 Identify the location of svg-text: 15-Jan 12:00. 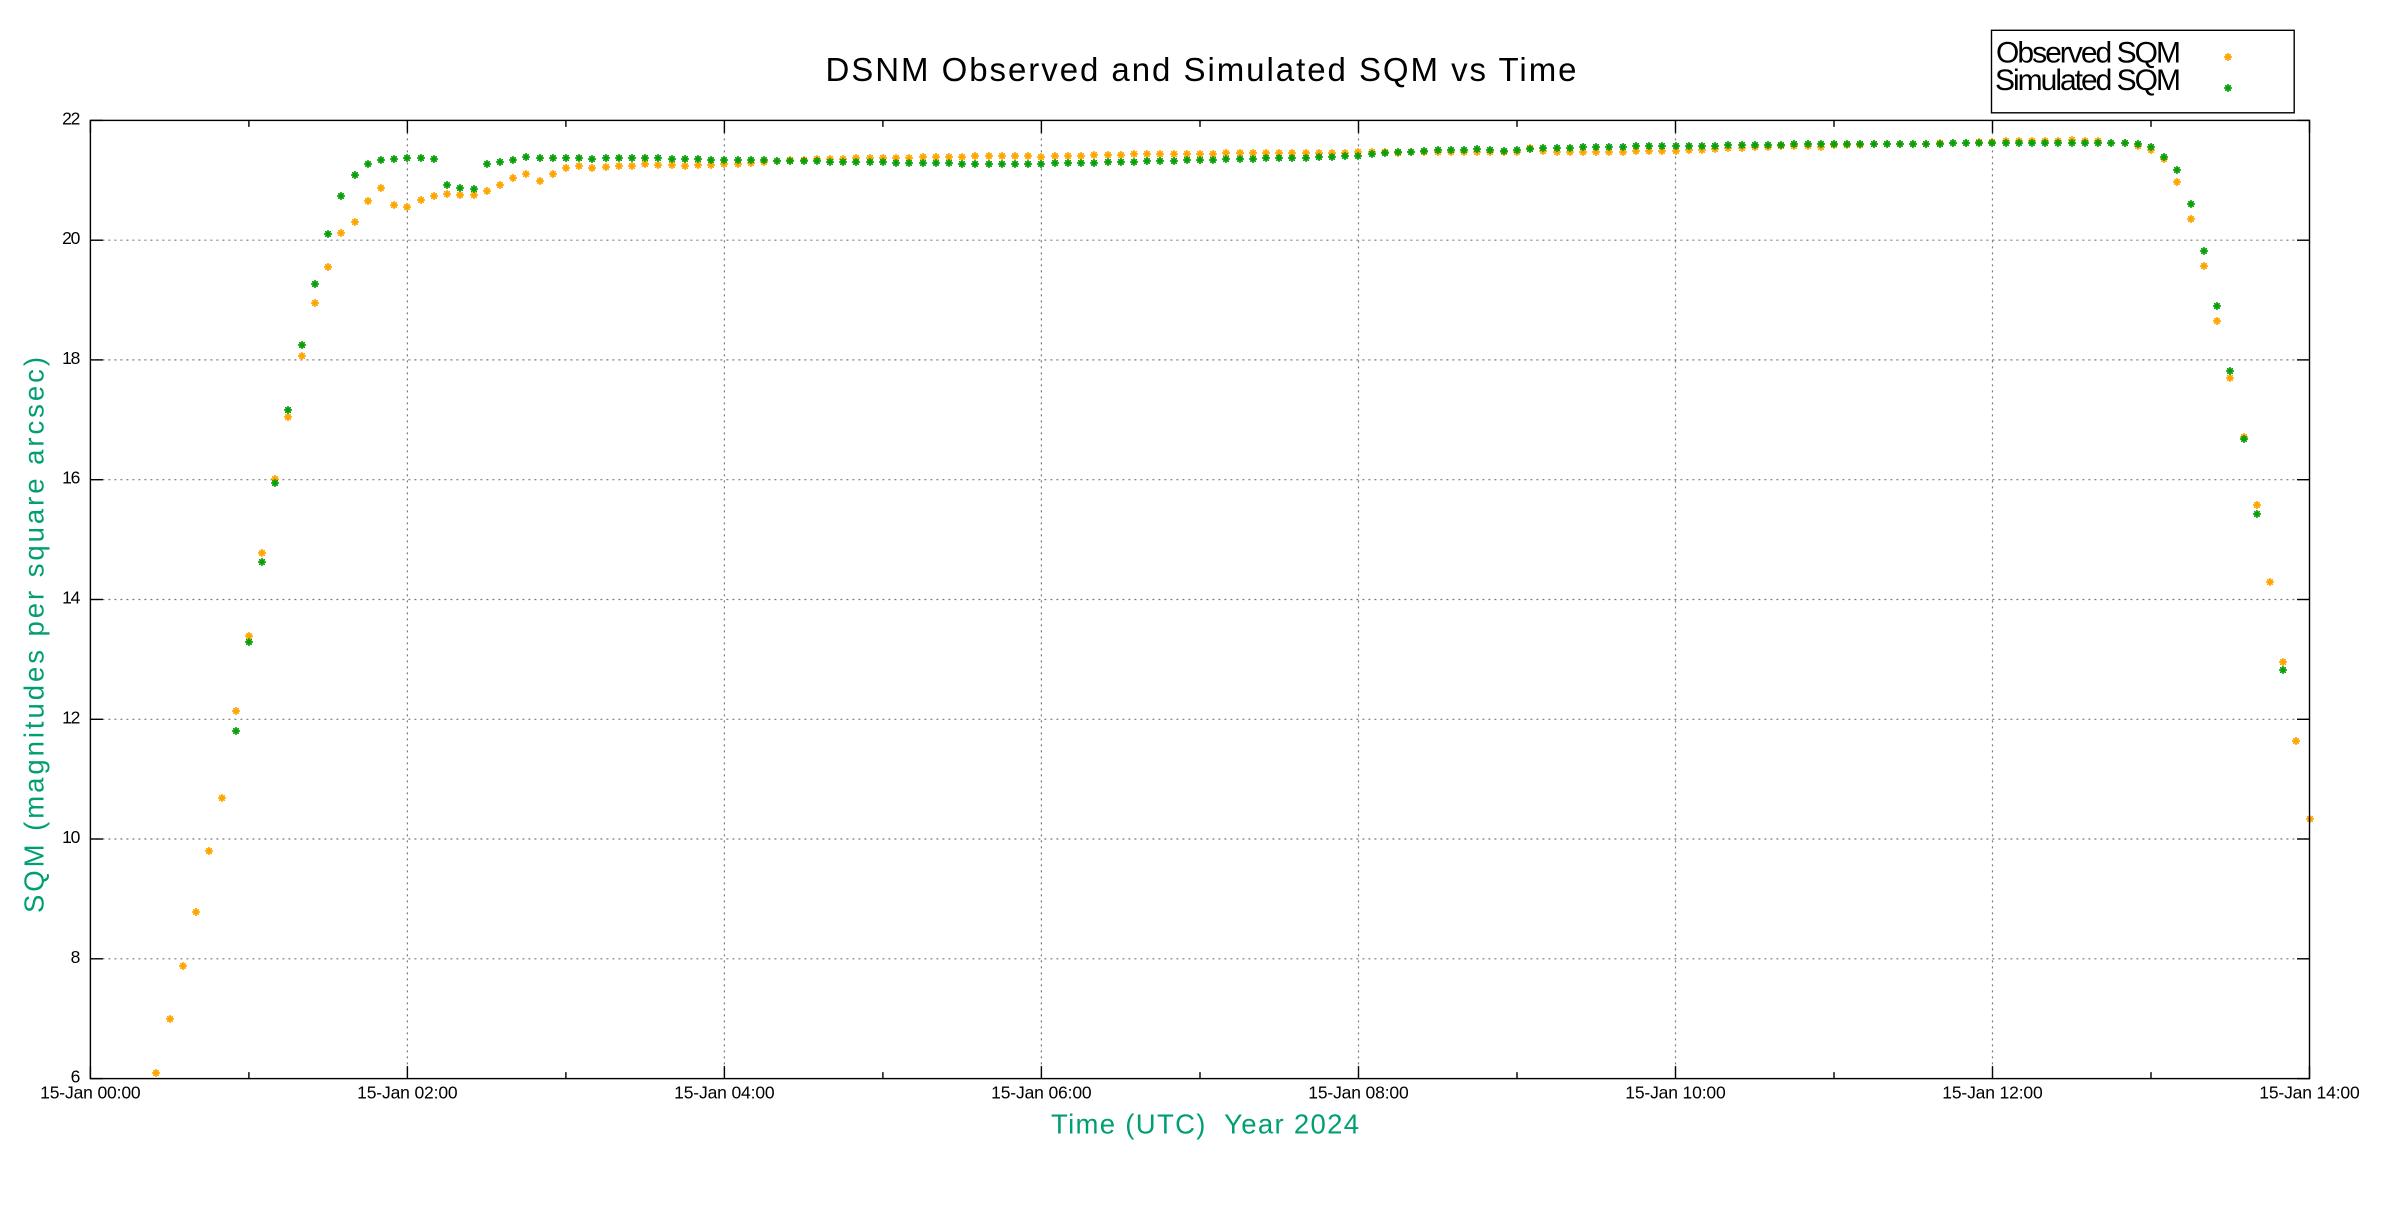
(1992, 1093).